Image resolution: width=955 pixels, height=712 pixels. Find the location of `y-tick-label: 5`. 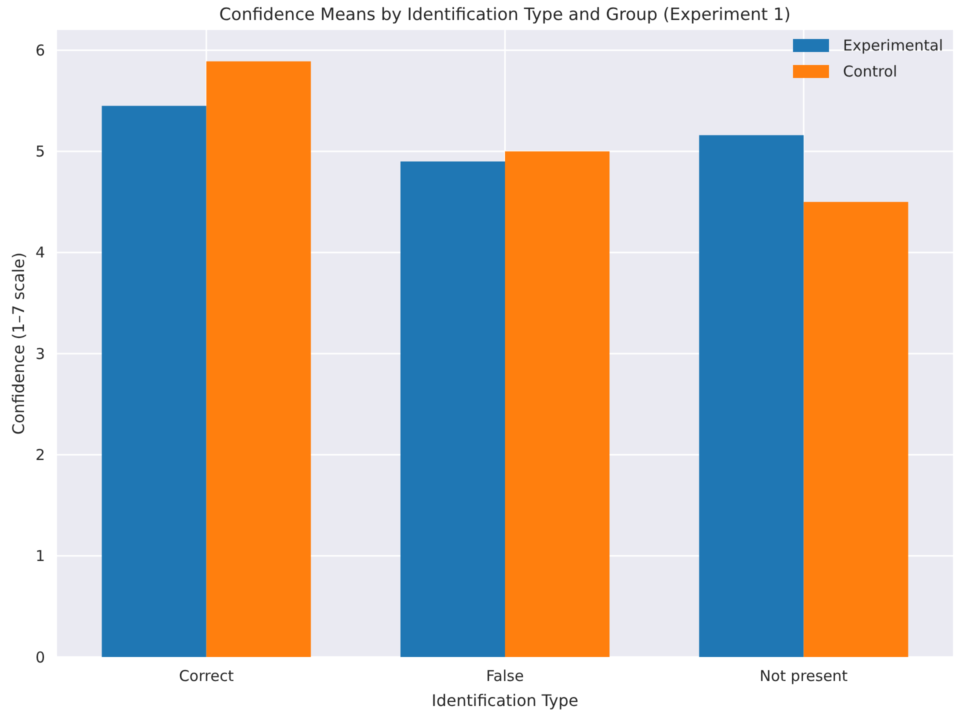

y-tick-label: 5 is located at coordinates (40, 151).